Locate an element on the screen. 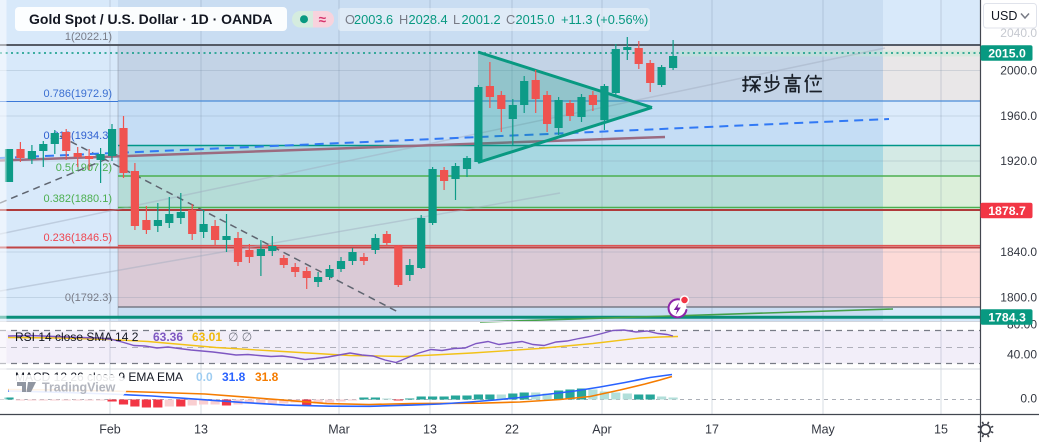  svg-text: 63.36 is located at coordinates (168, 337).